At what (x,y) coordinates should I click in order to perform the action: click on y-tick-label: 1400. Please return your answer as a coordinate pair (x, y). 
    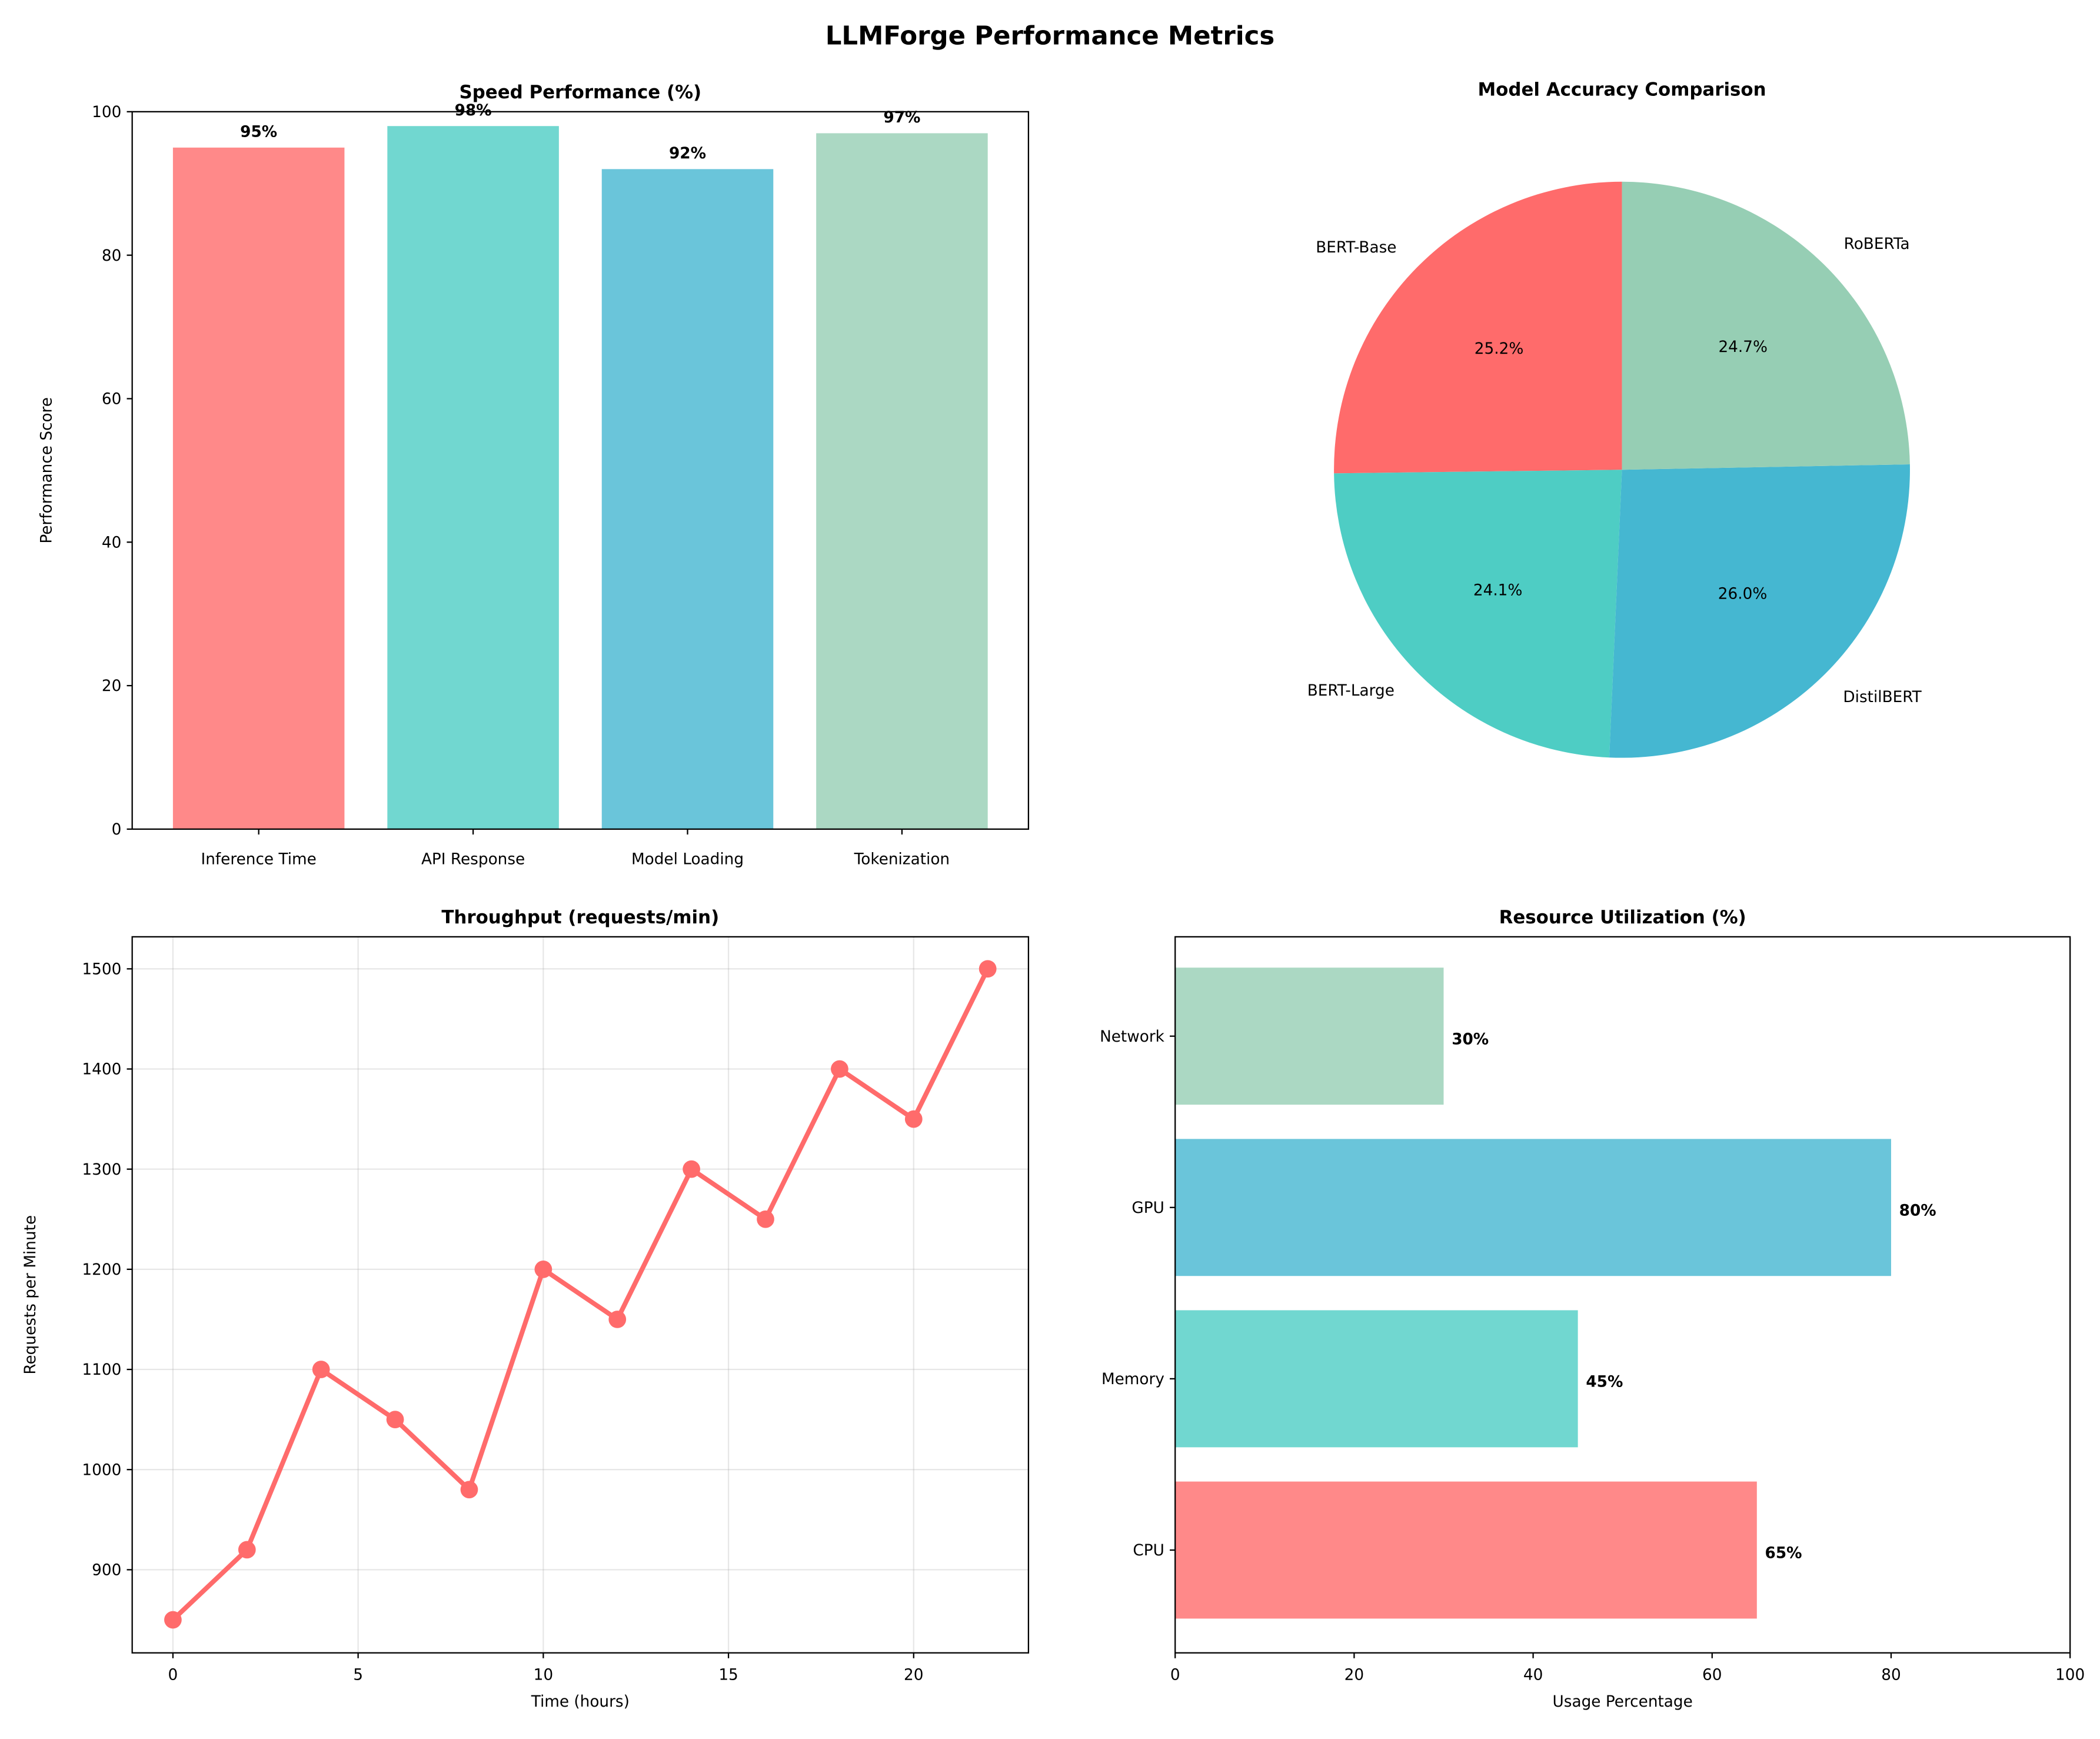
    Looking at the image, I should click on (101, 1070).